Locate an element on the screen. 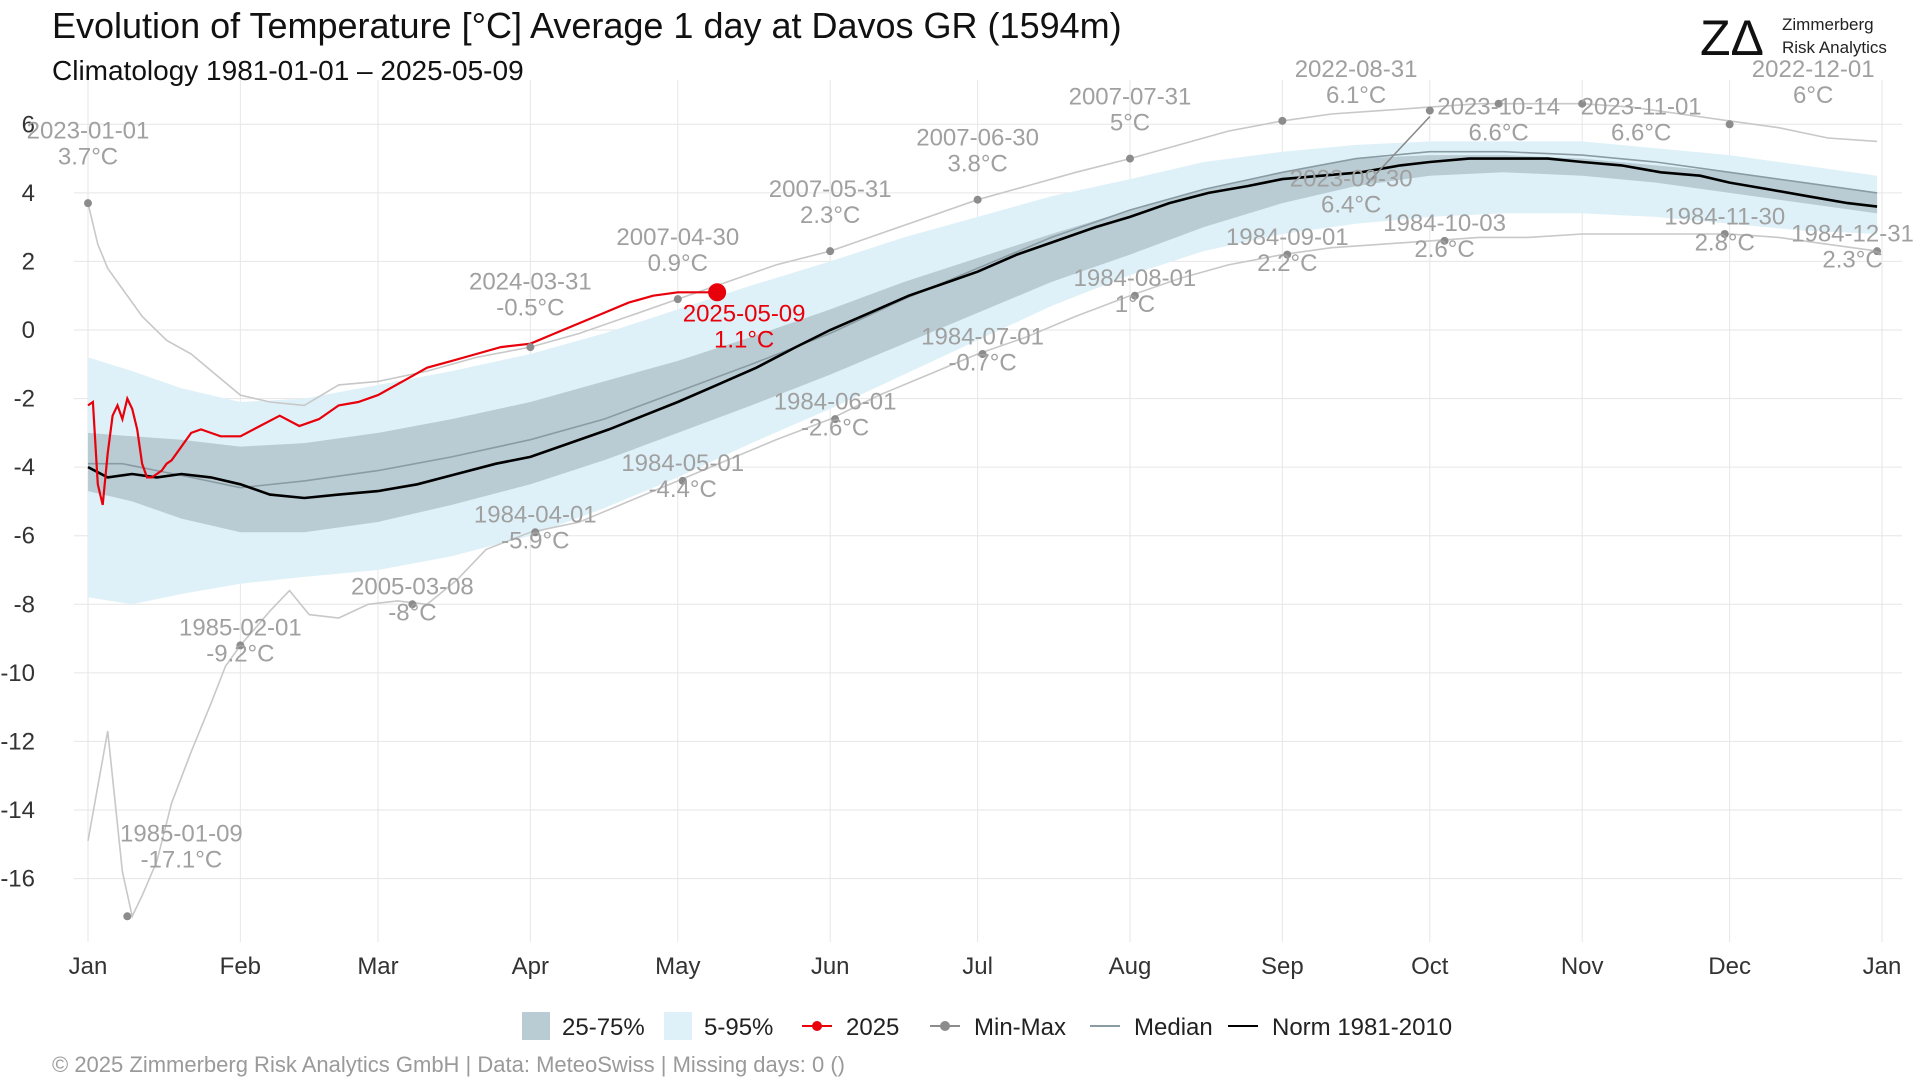 This screenshot has width=1920, height=1085. legend-label-band_25_75: 25-75% is located at coordinates (603, 1027).